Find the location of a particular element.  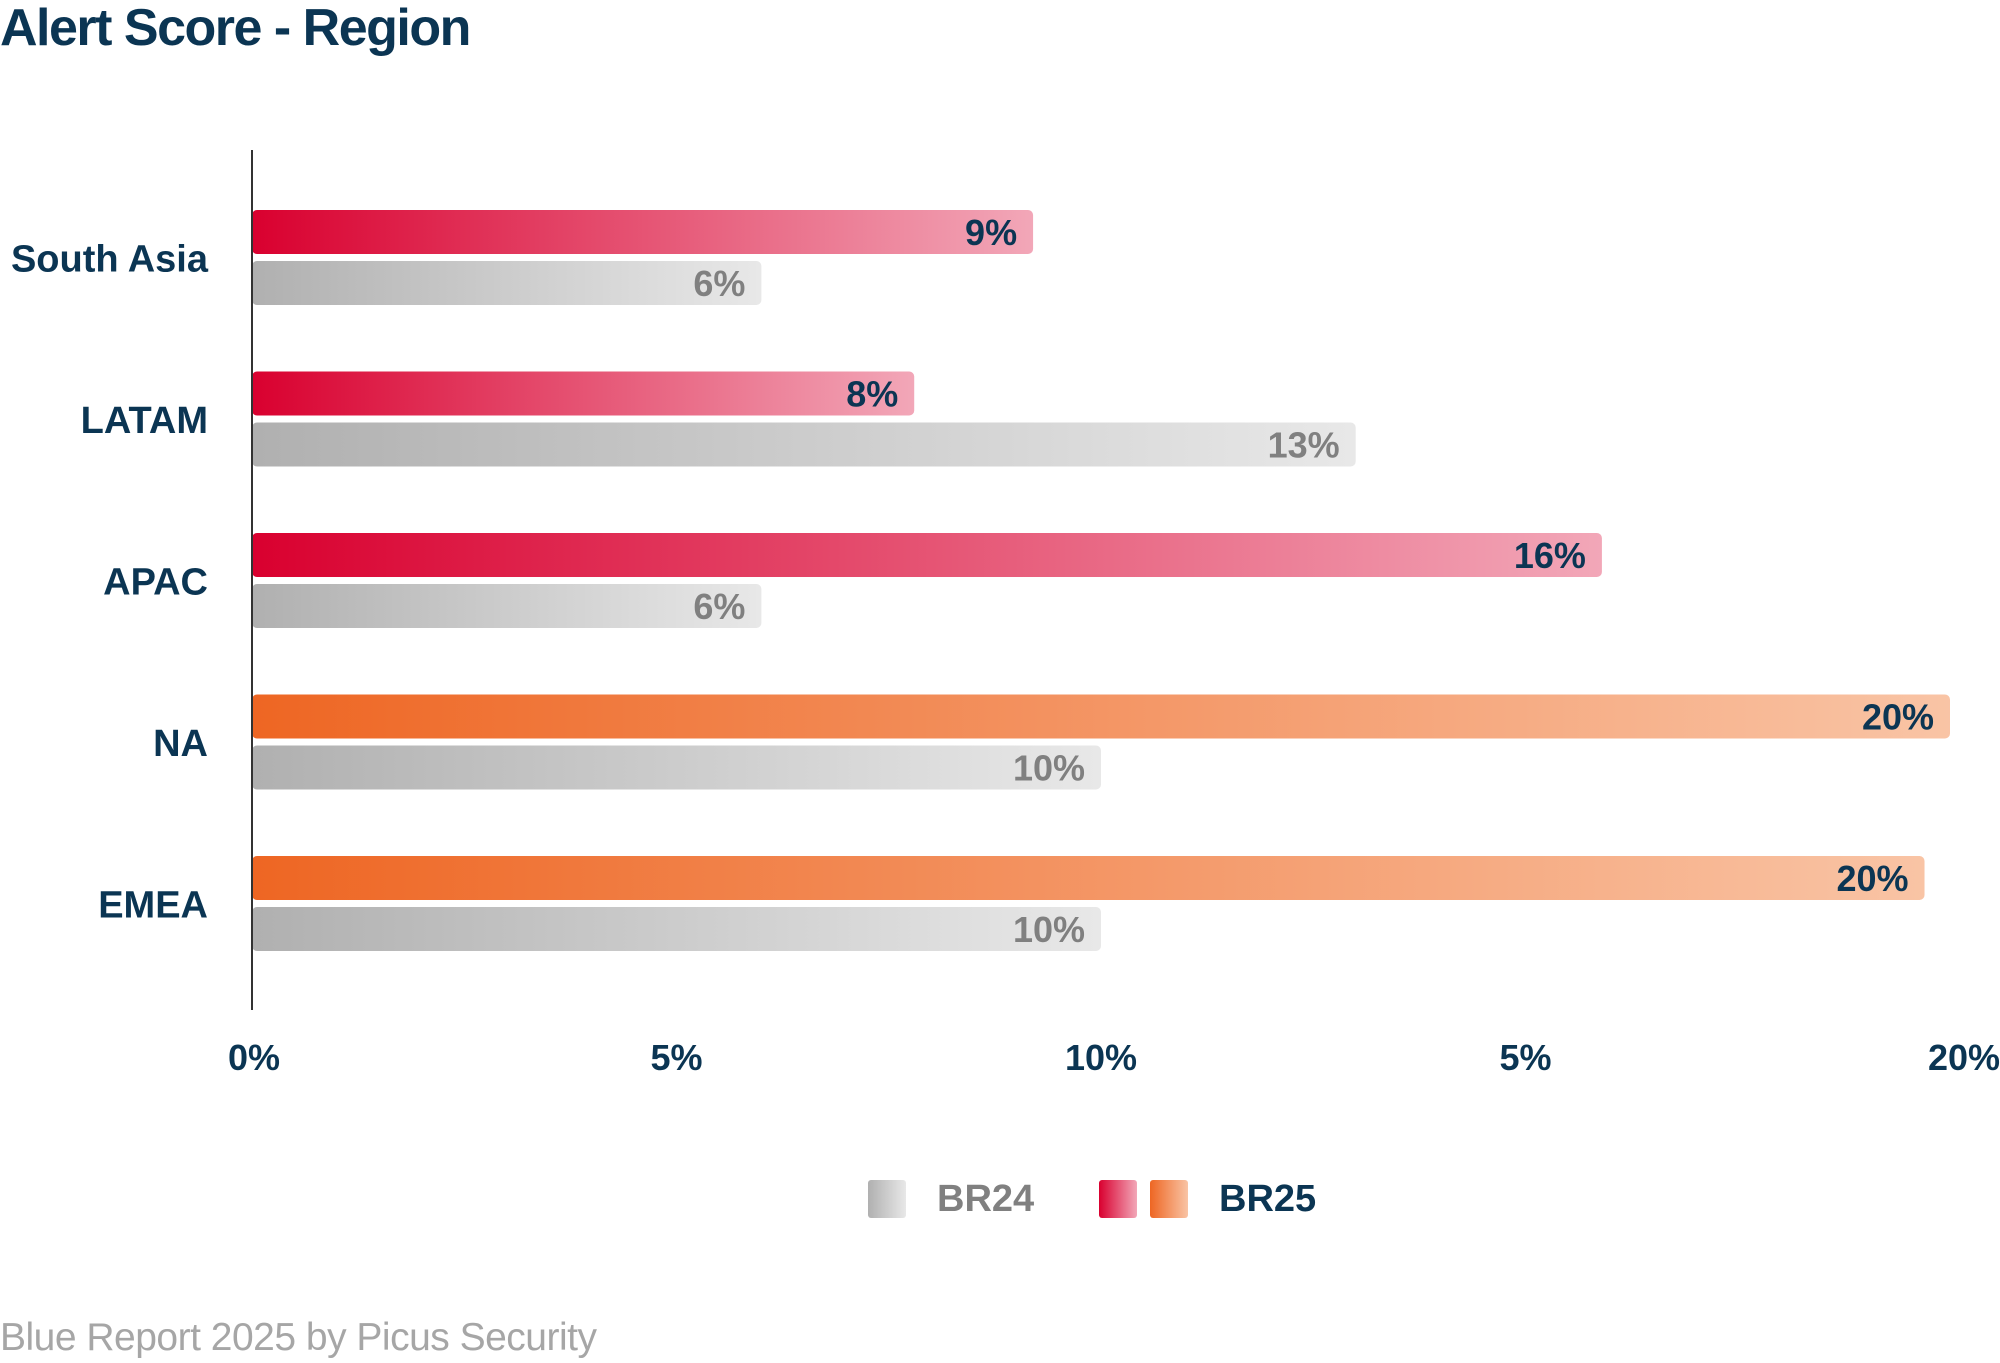

category-label-latam: LATAM is located at coordinates (144, 421).